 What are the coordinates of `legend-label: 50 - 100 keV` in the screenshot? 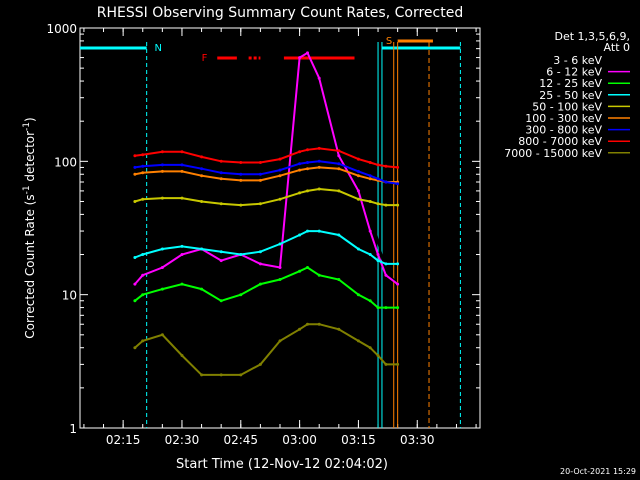 It's located at (567, 106).